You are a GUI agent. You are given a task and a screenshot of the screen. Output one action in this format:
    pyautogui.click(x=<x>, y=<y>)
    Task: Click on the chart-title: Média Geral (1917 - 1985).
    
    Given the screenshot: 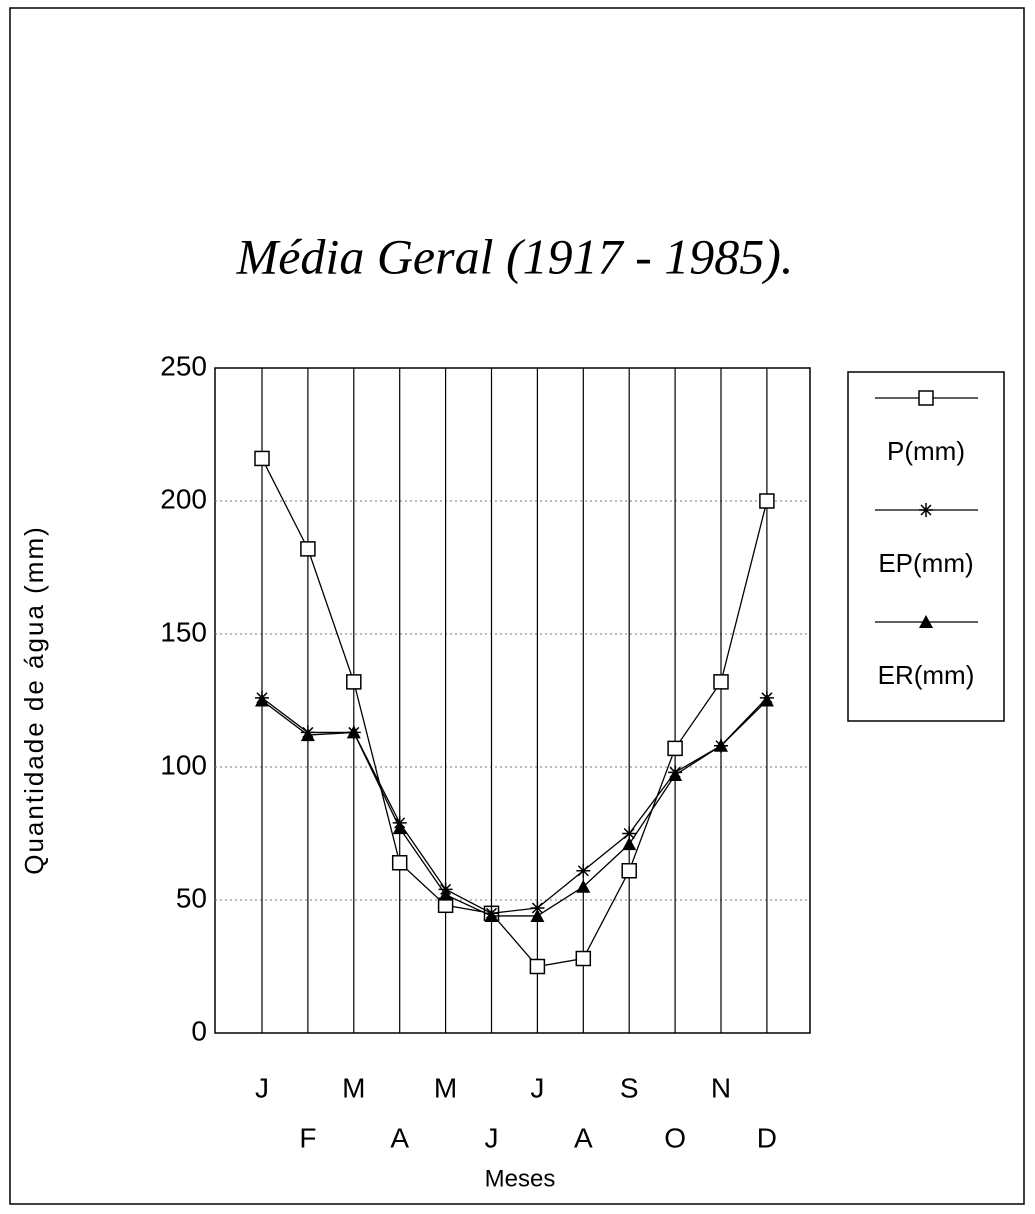 What is the action you would take?
    pyautogui.click(x=515, y=256)
    